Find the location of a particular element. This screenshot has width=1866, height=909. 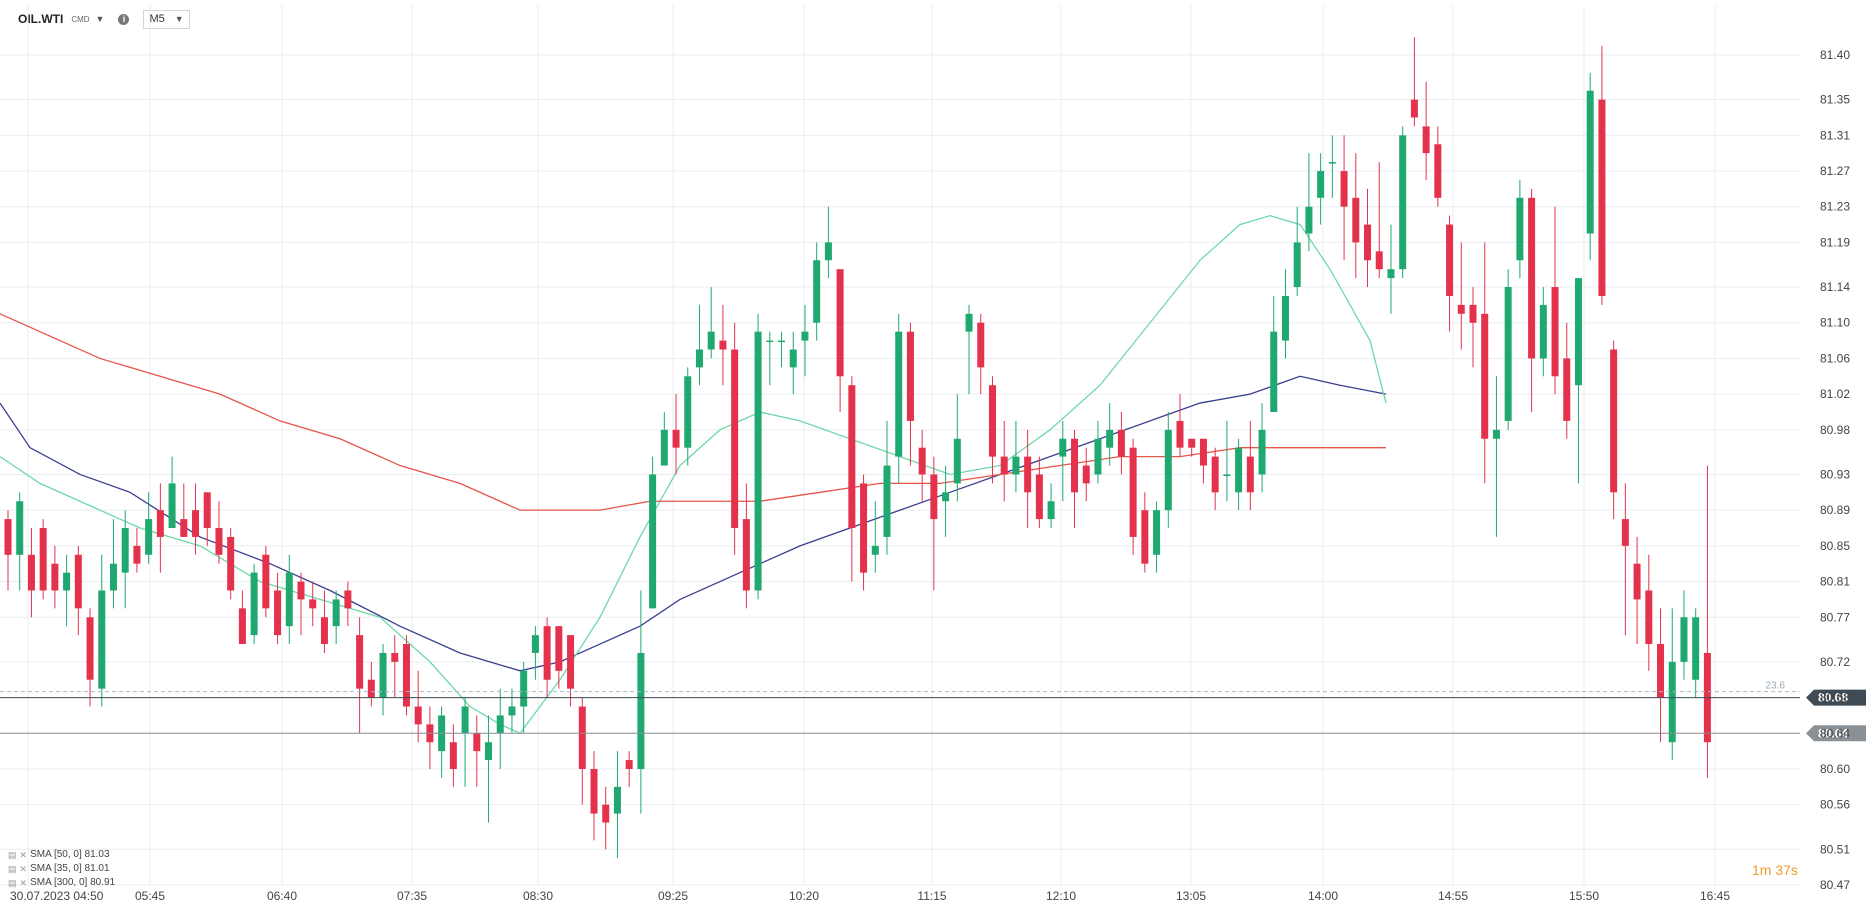

symbol-label: OIL.WTI is located at coordinates (41, 19).